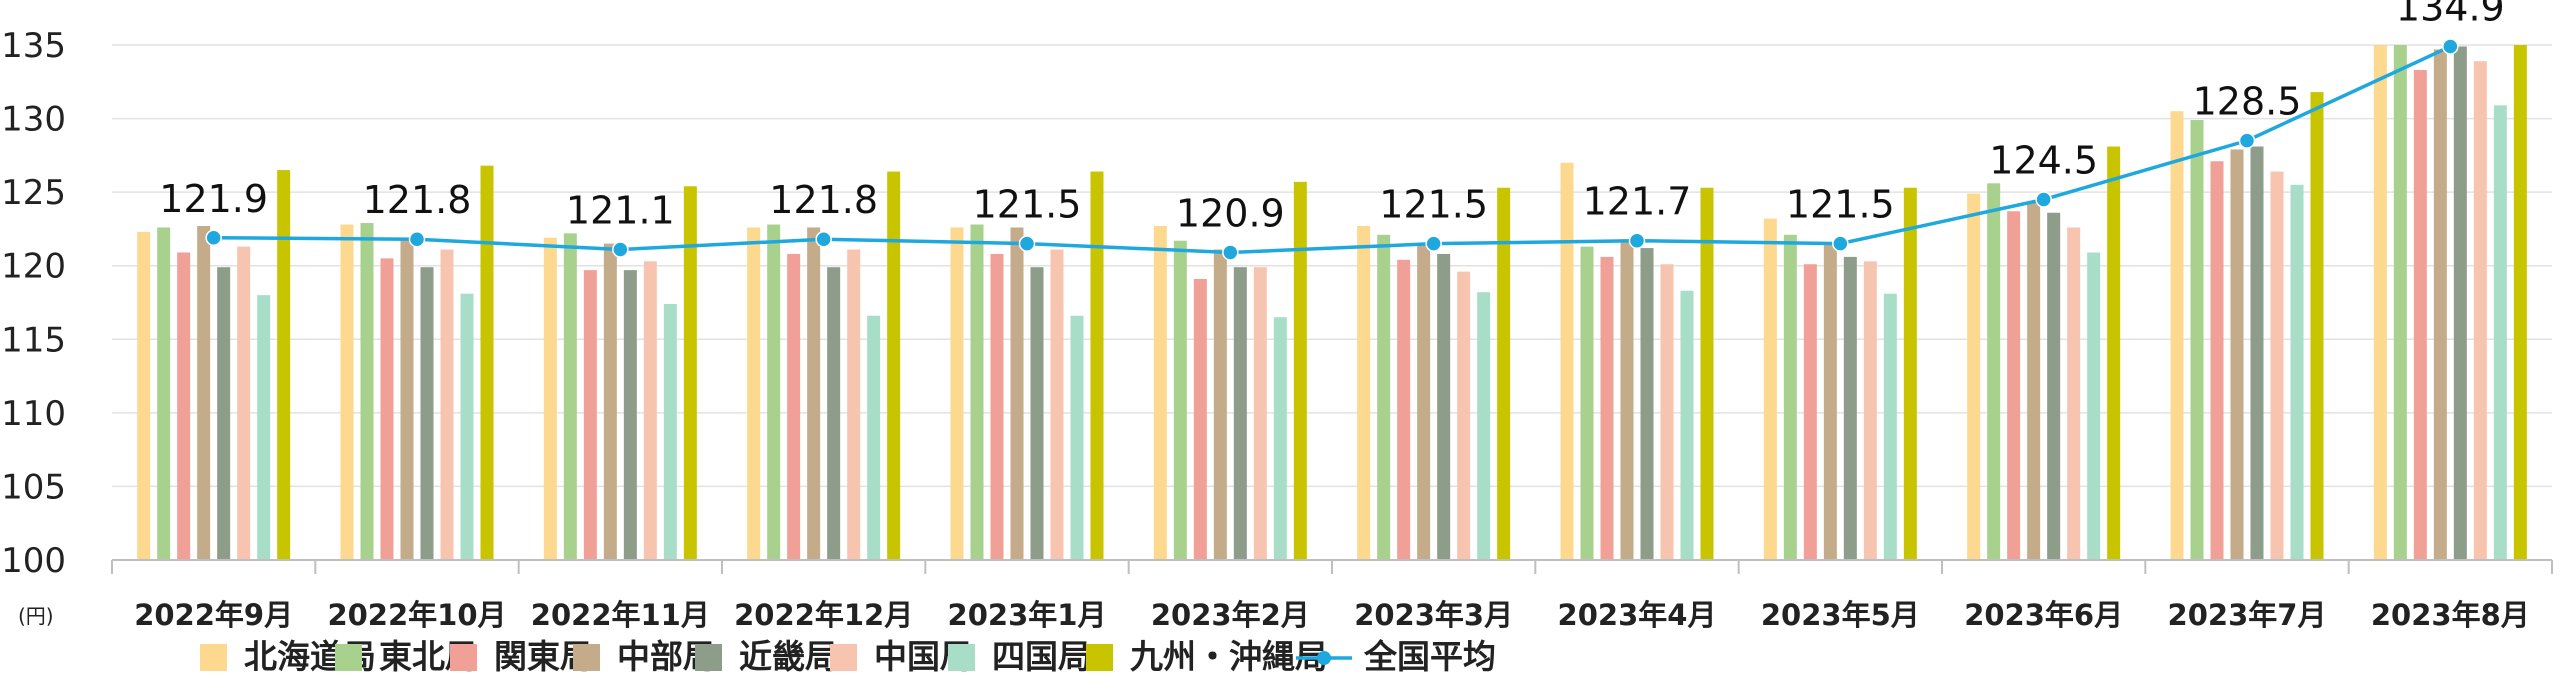 Image resolution: width=2560 pixels, height=694 pixels. I want to click on y-axis-ticks: 100 105 110 115 120 125 130 135, so click(33, 303).